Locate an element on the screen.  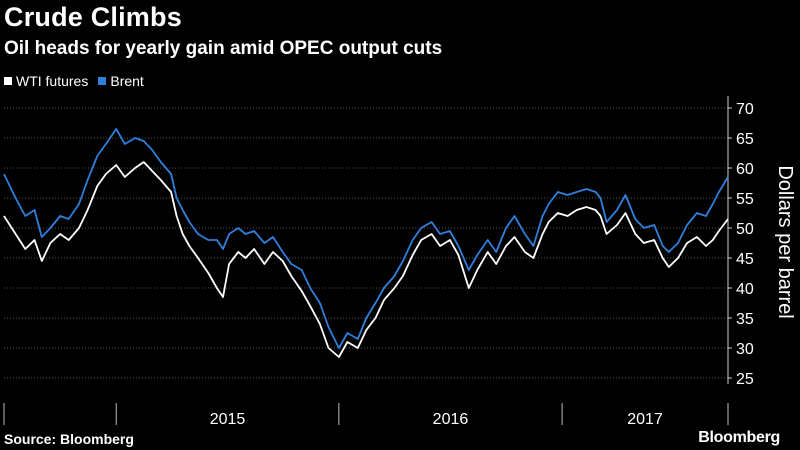
legend: WTI futures Brent is located at coordinates (79, 81).